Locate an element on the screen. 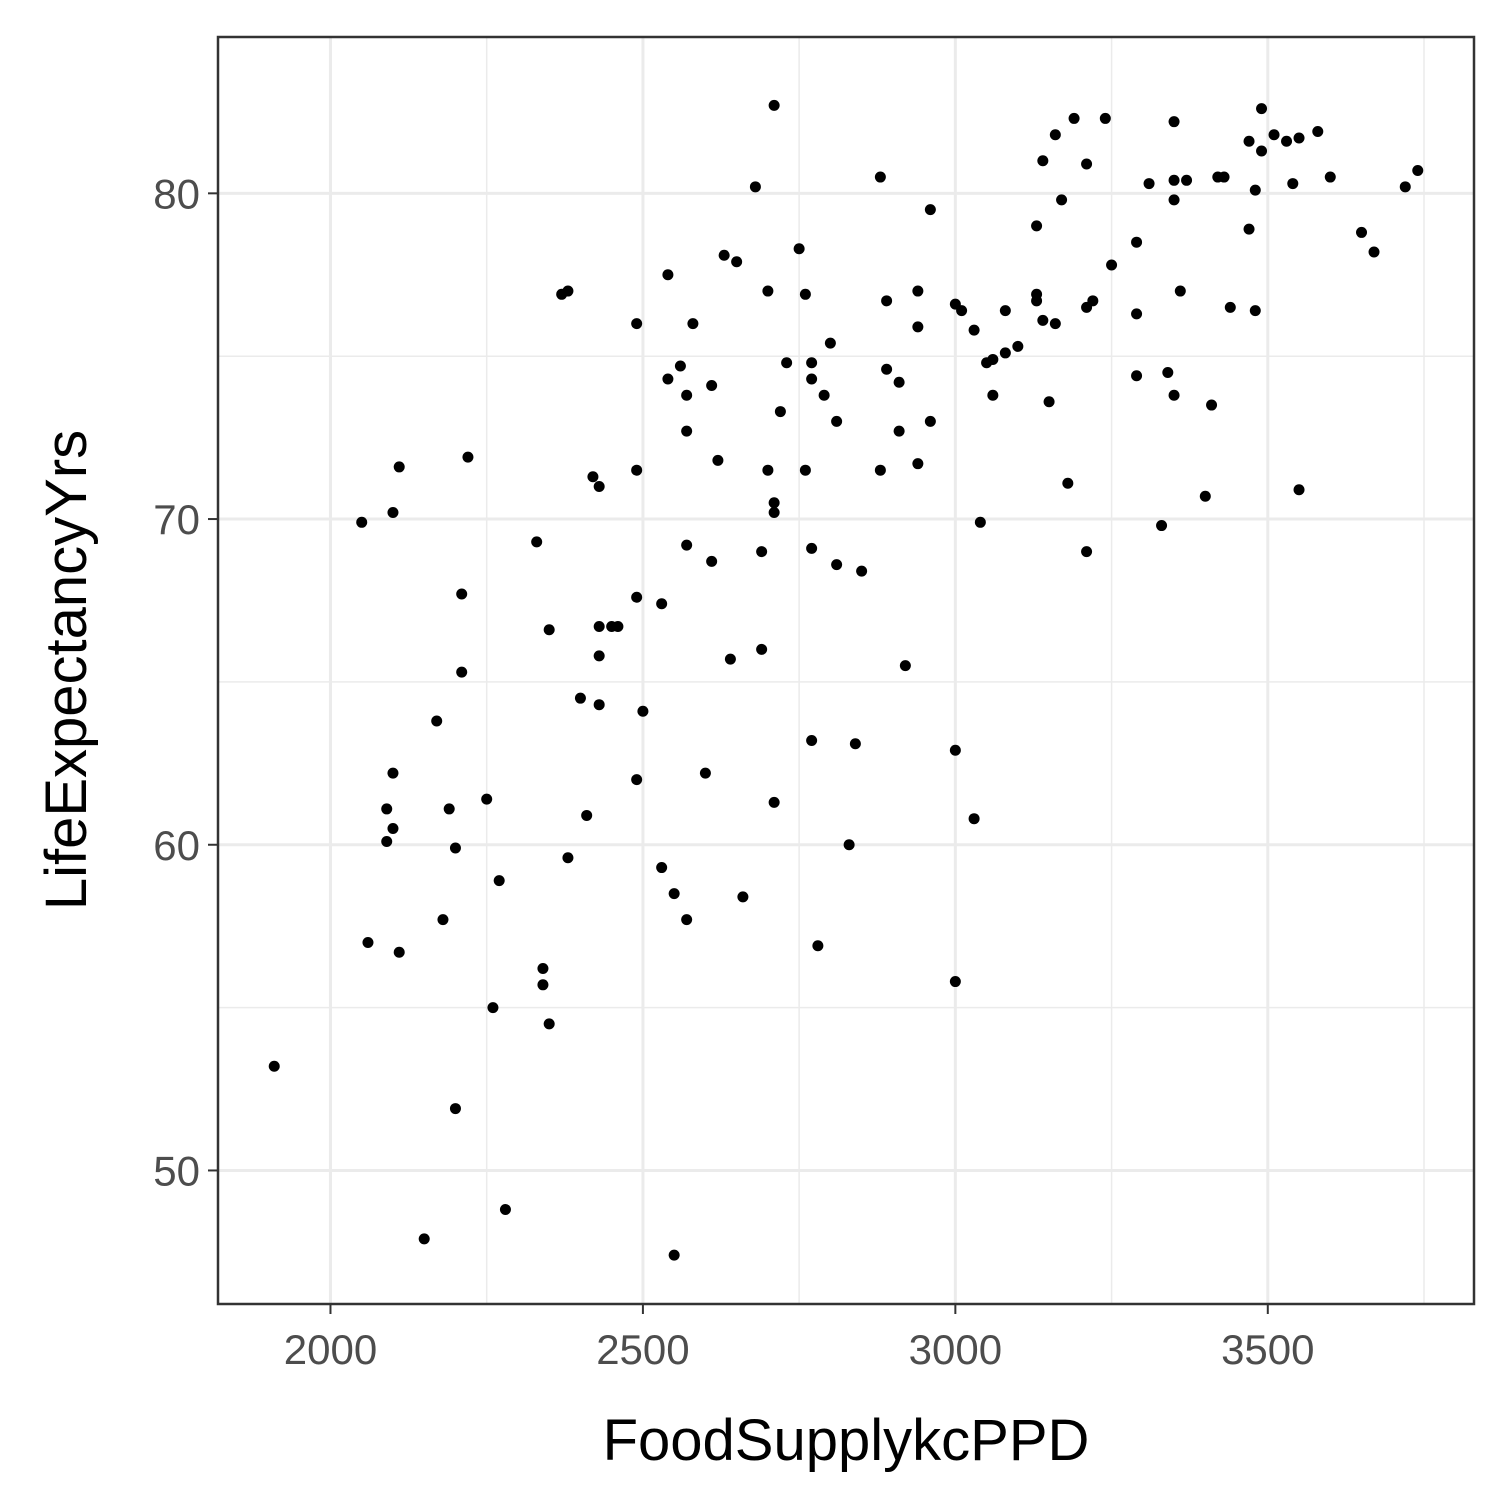 Image resolution: width=1512 pixels, height=1512 pixels. x-axis-title: FoodSupplykcPPD is located at coordinates (846, 1440).